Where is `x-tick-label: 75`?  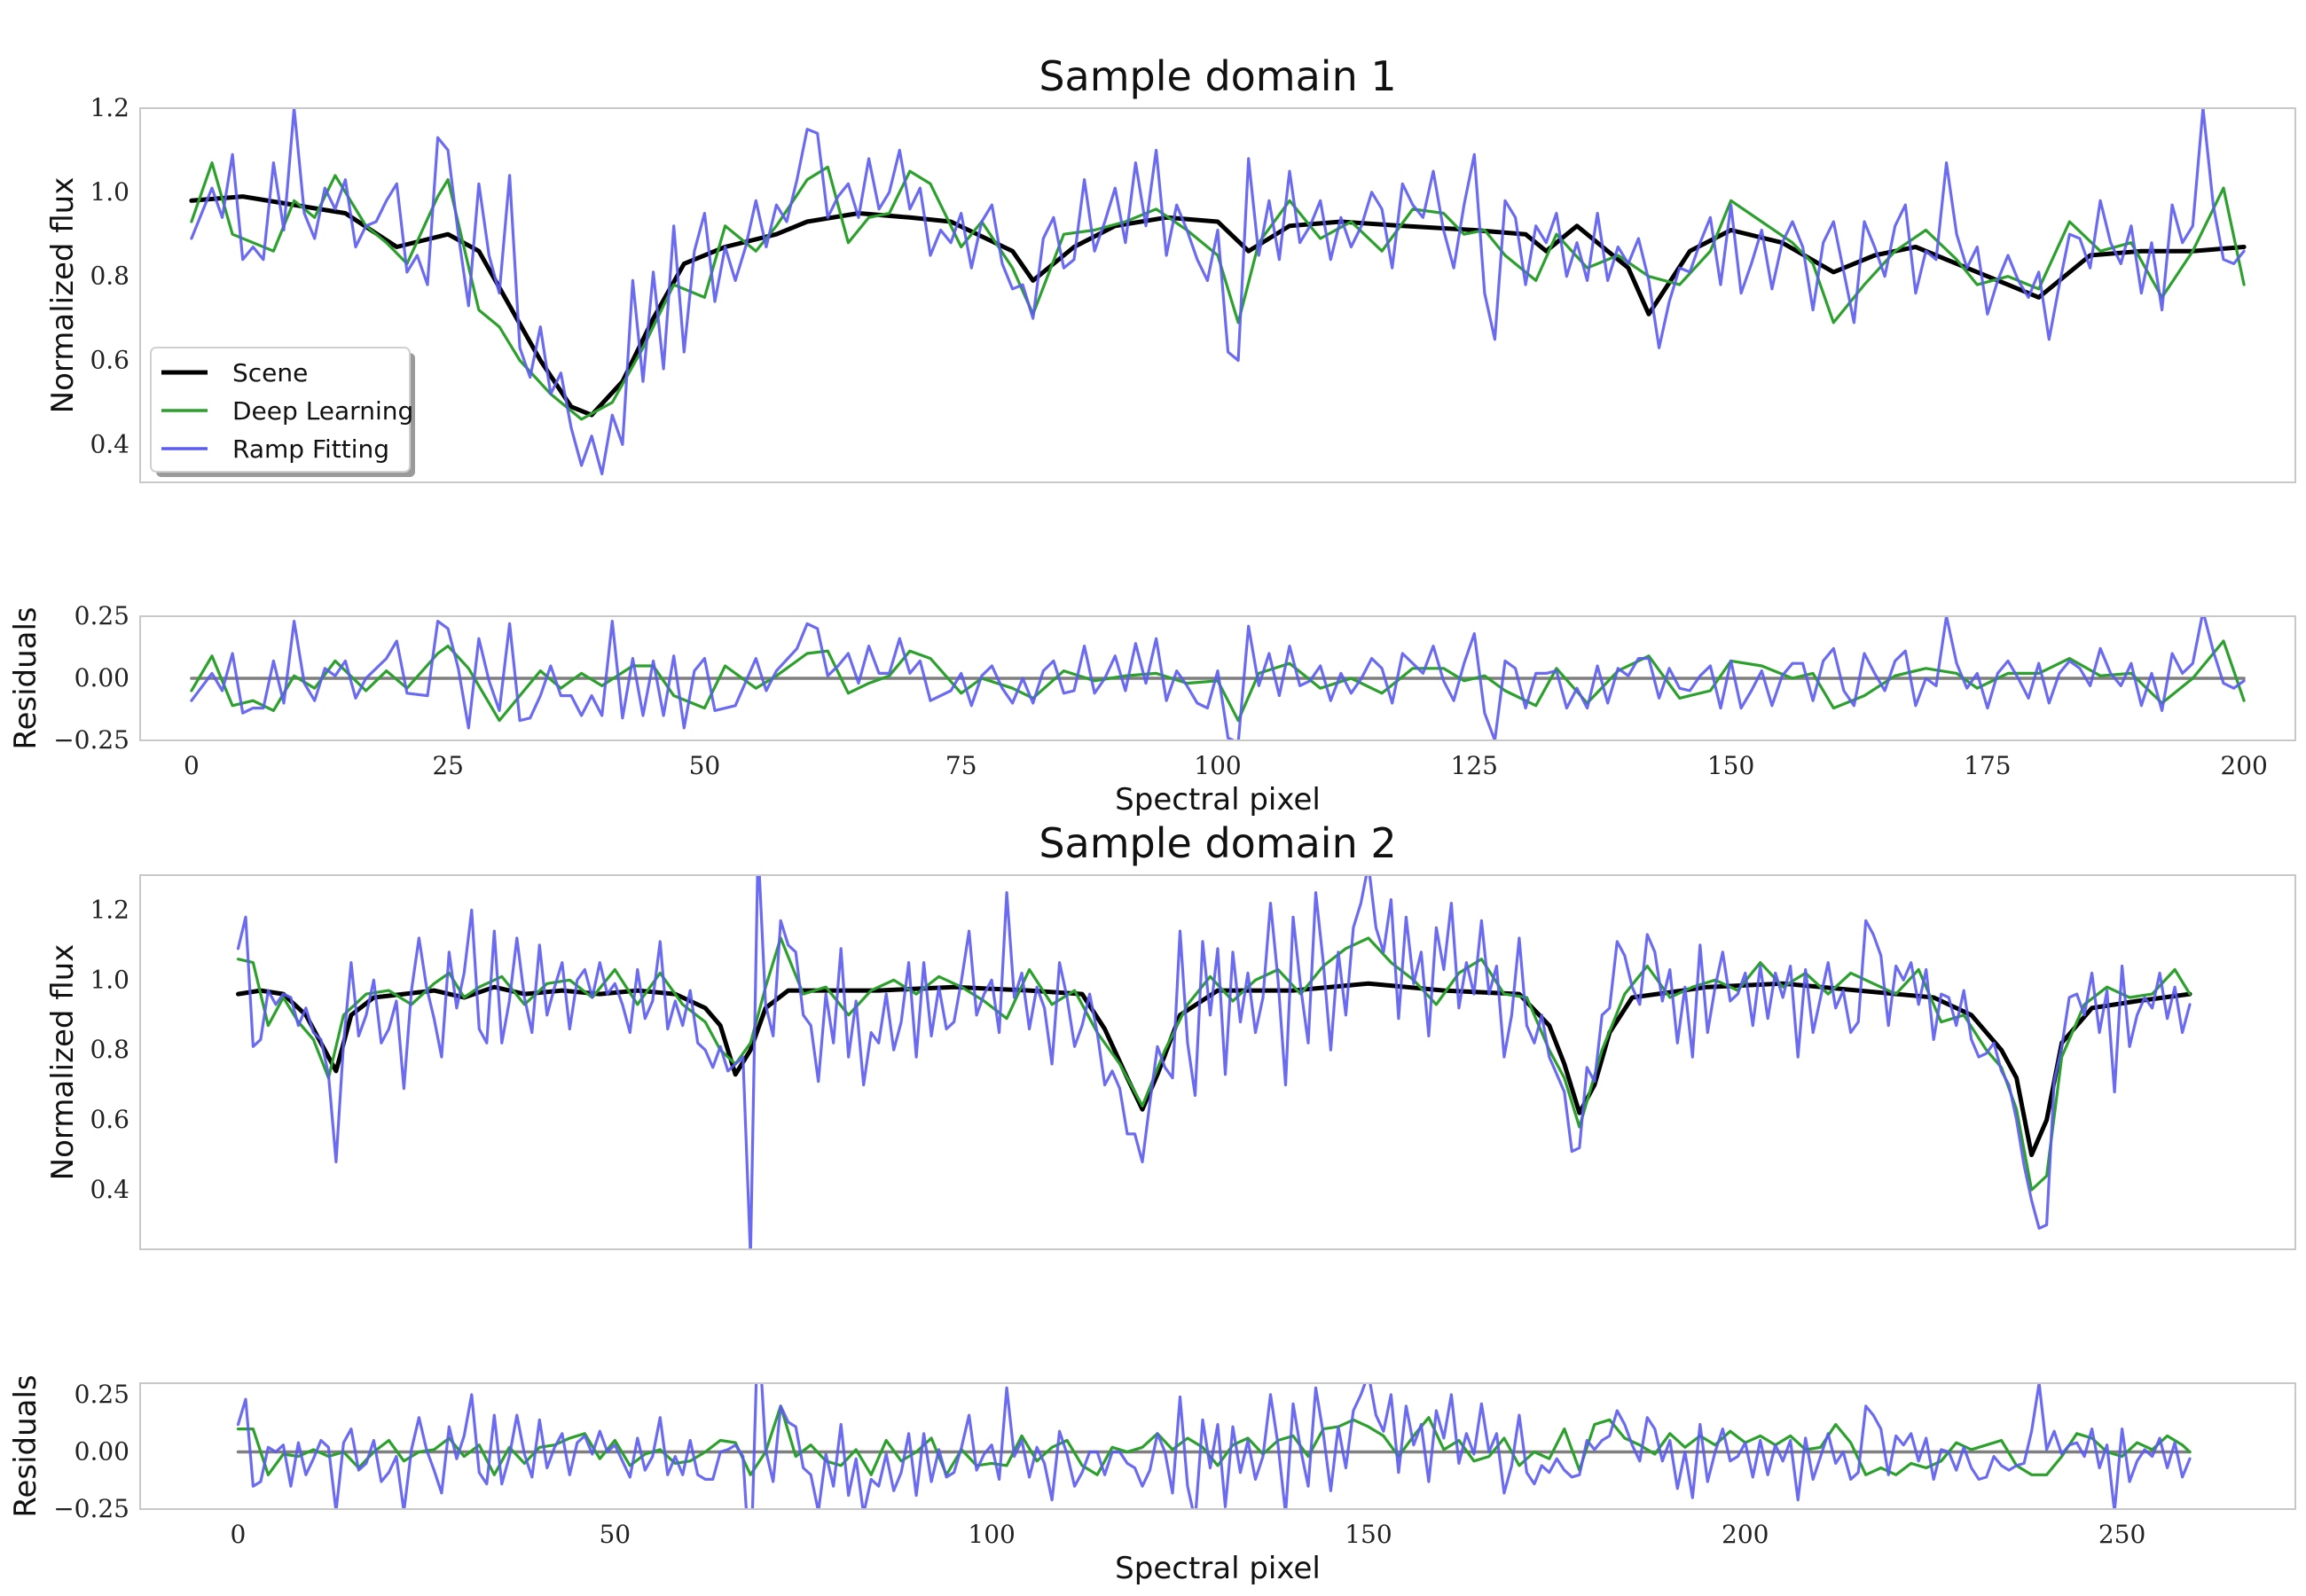 x-tick-label: 75 is located at coordinates (961, 766).